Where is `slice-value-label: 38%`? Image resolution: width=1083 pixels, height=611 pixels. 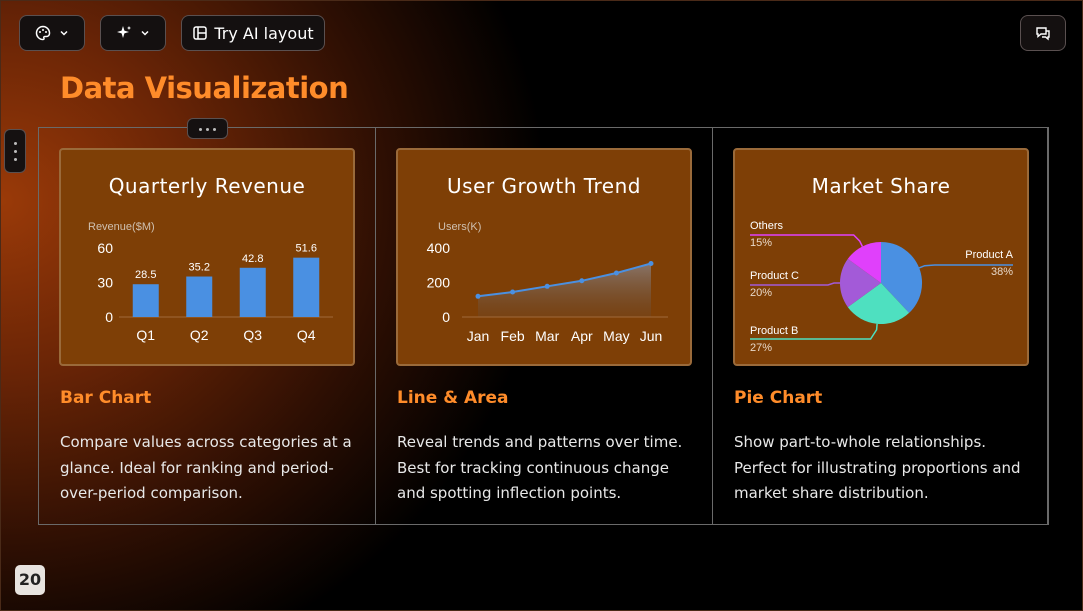
slice-value-label: 38% is located at coordinates (1002, 272).